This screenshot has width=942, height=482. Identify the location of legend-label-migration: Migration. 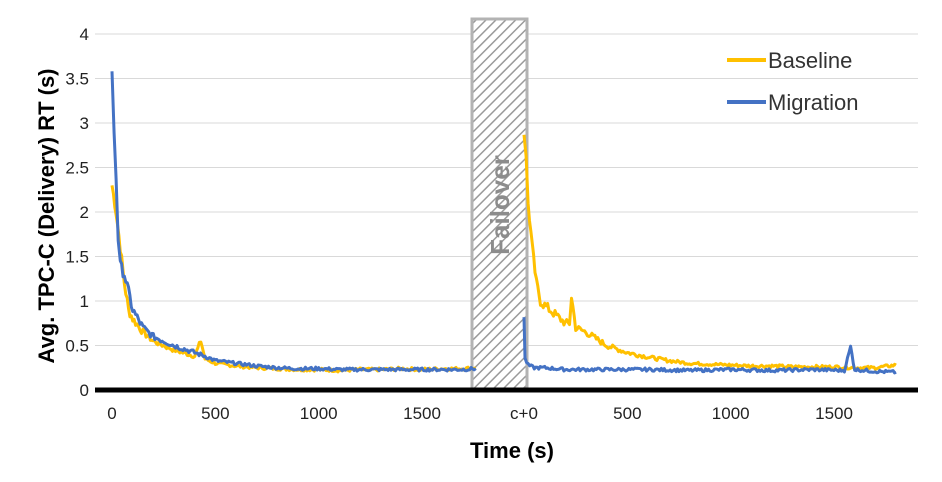
(813, 102).